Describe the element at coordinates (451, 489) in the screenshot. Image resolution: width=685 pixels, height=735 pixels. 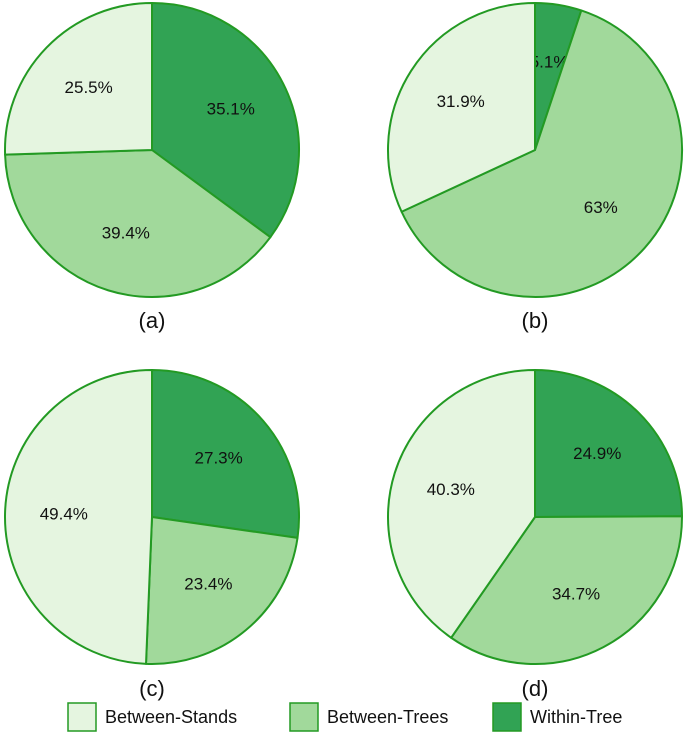
I see `slice-label: 40.3%` at that location.